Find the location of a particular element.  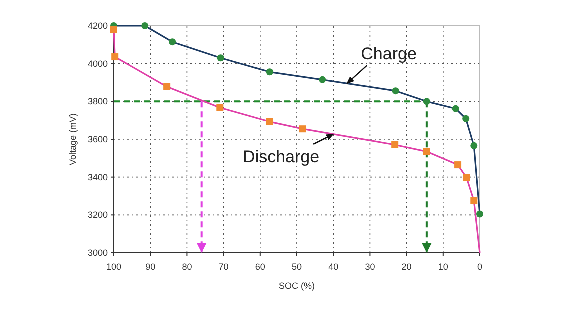

x-tick-label: 90 is located at coordinates (151, 267).